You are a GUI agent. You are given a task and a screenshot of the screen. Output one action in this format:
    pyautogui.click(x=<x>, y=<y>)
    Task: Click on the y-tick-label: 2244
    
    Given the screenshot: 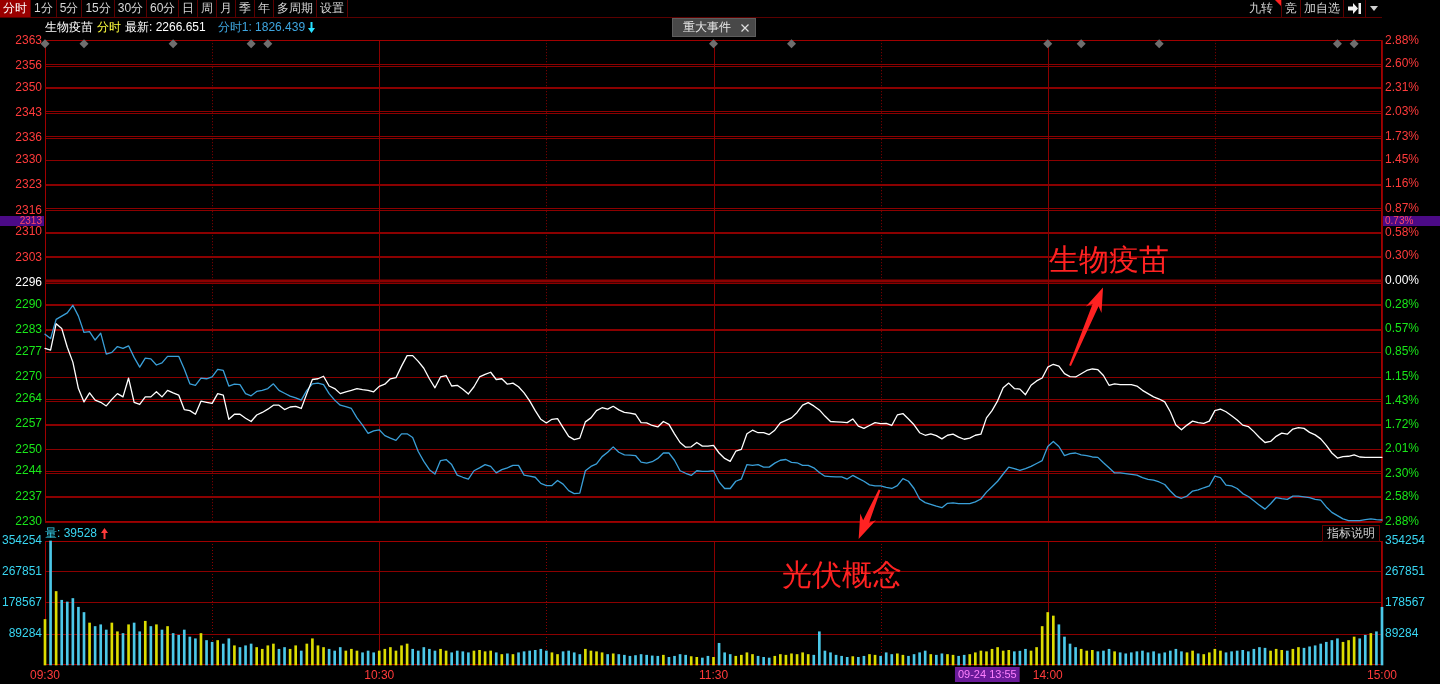 What is the action you would take?
    pyautogui.click(x=29, y=470)
    